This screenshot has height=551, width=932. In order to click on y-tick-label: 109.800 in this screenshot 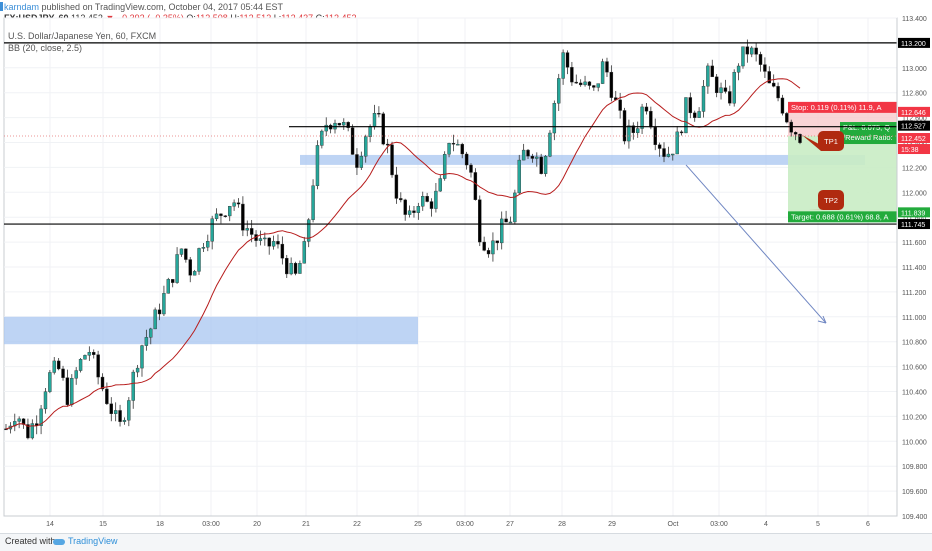, I will do `click(914, 467)`.